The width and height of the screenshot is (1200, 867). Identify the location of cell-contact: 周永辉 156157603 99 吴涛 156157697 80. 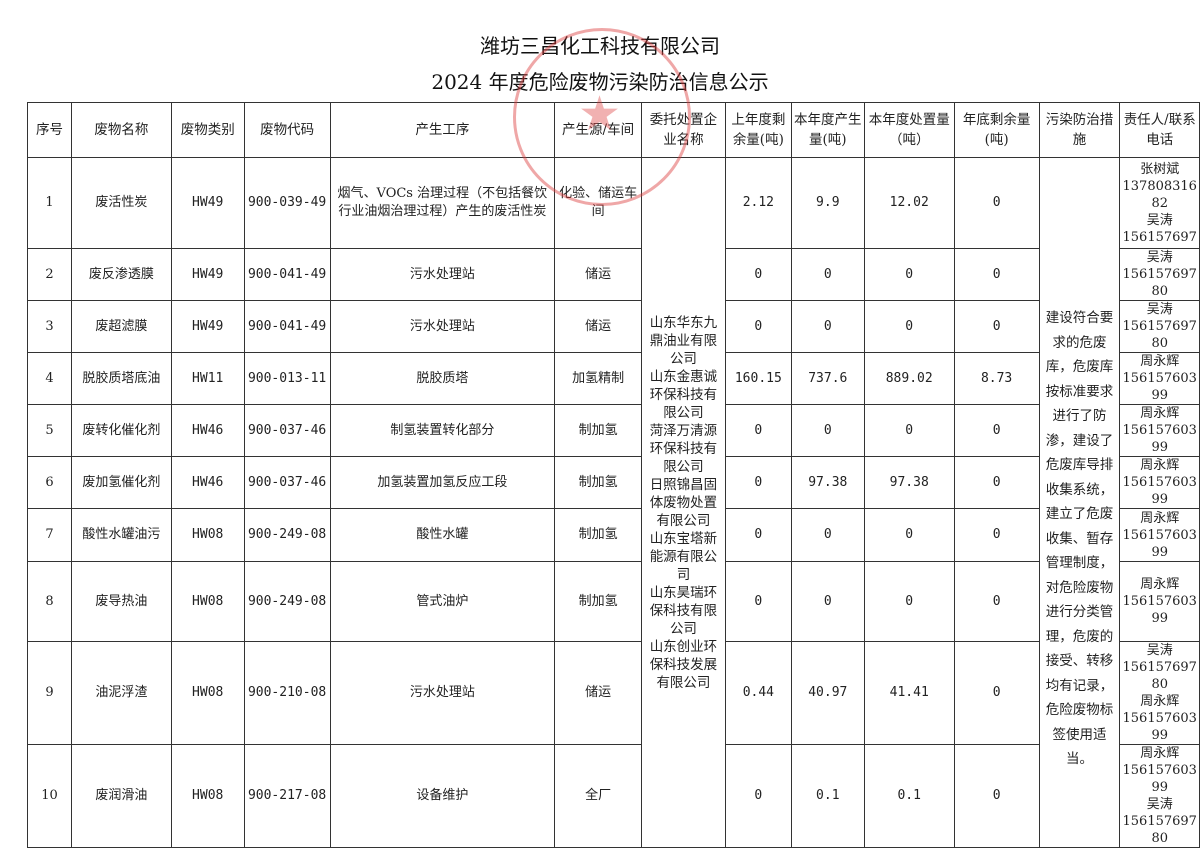
(1159, 796).